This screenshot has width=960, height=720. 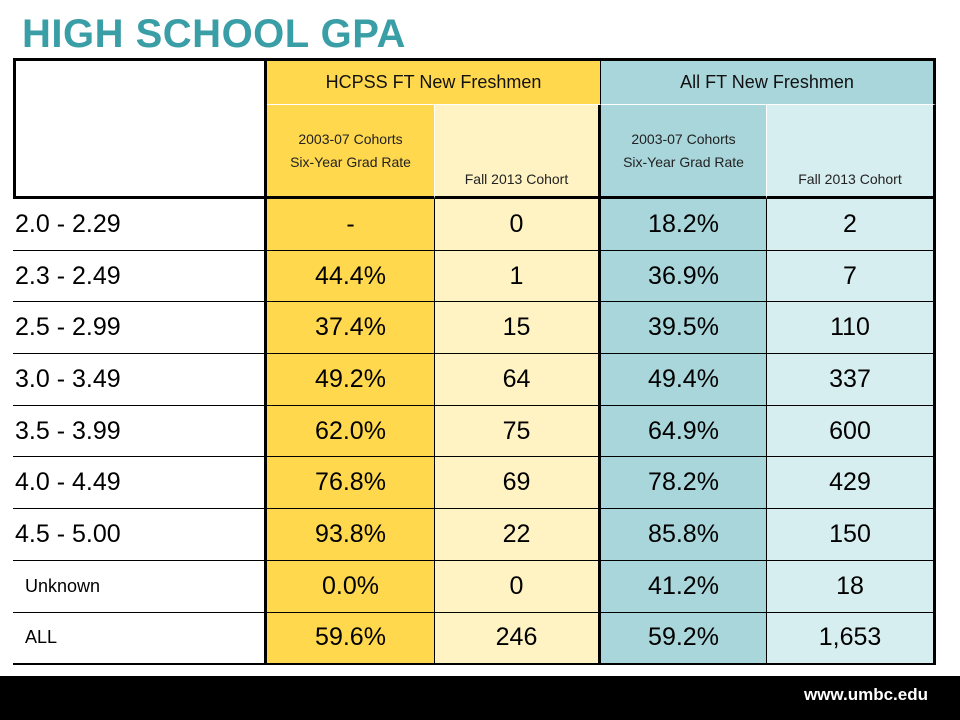 I want to click on page-title: HIGH SCHOOL GPA, so click(x=214, y=34).